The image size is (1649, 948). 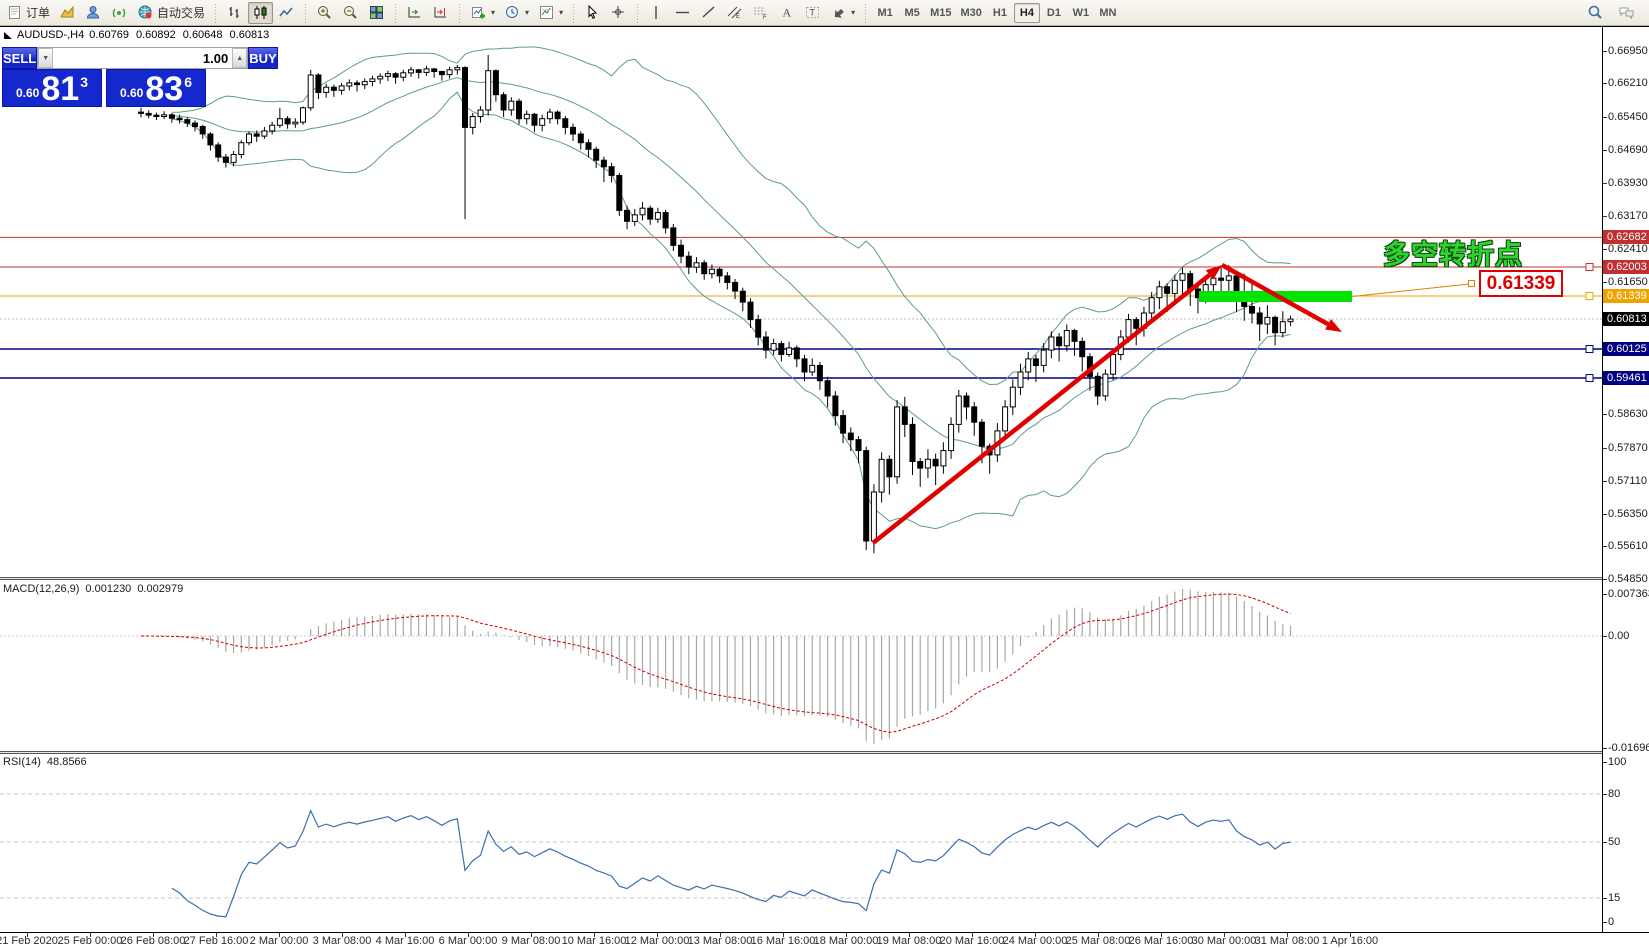 What do you see at coordinates (842, 13) in the screenshot?
I see `arrows-button: ▾` at bounding box center [842, 13].